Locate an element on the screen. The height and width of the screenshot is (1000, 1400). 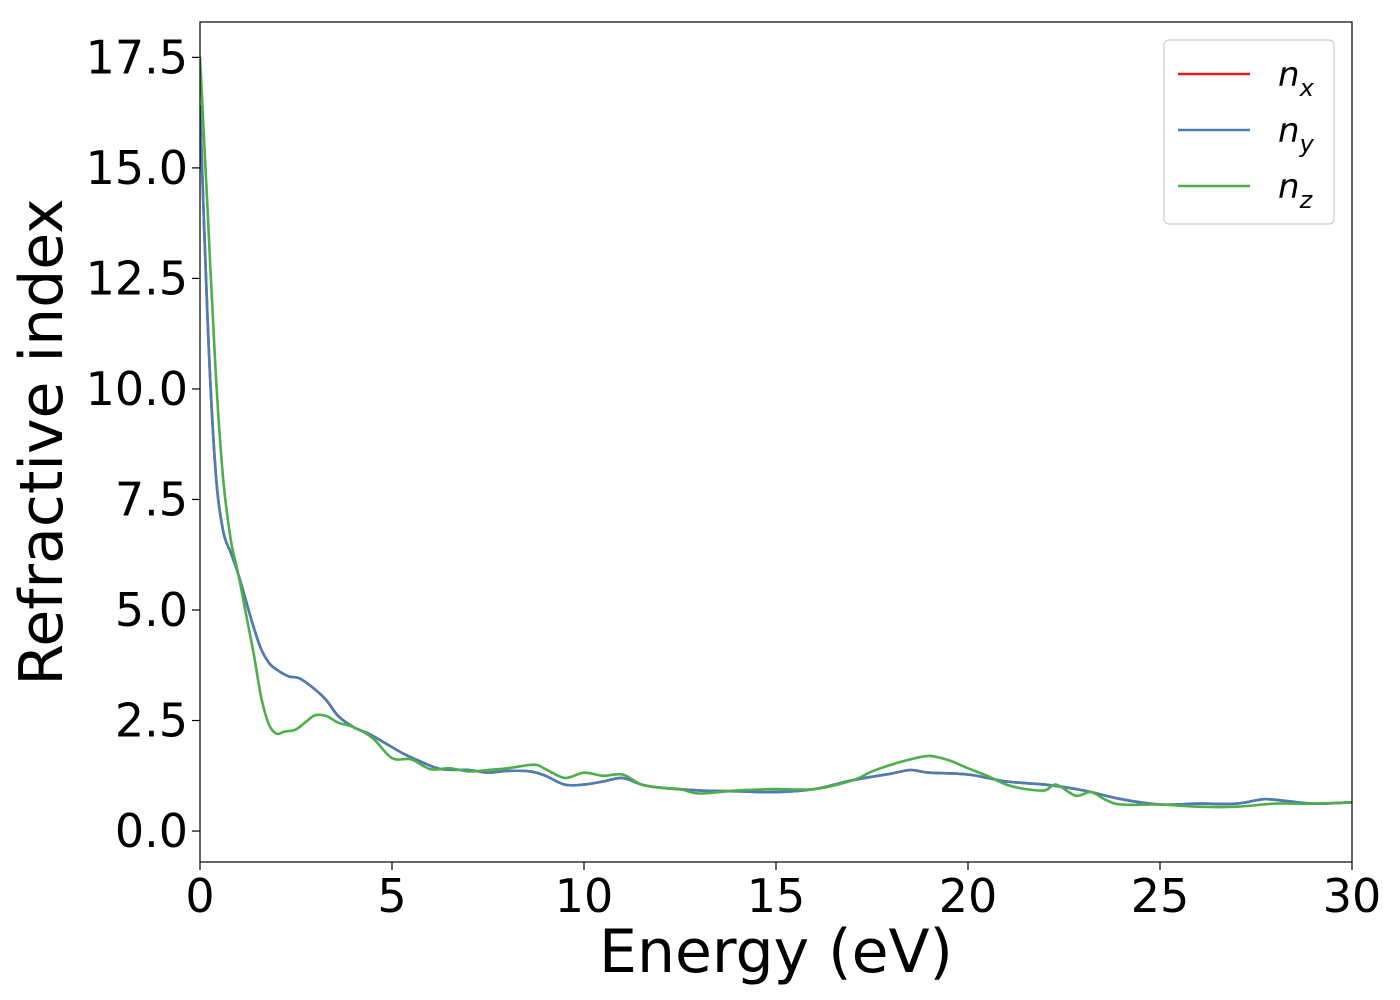
x-tick-label: 25 is located at coordinates (1160, 896).